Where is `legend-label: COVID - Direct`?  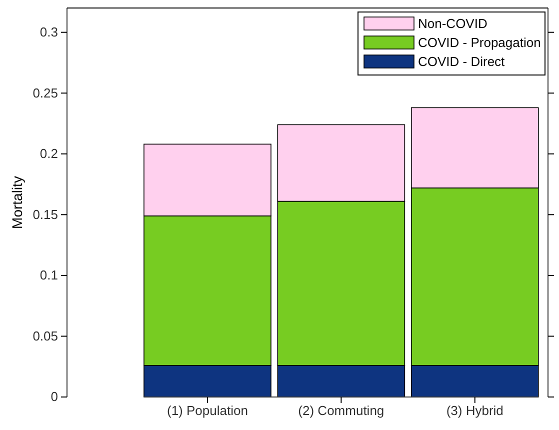
legend-label: COVID - Direct is located at coordinates (462, 61).